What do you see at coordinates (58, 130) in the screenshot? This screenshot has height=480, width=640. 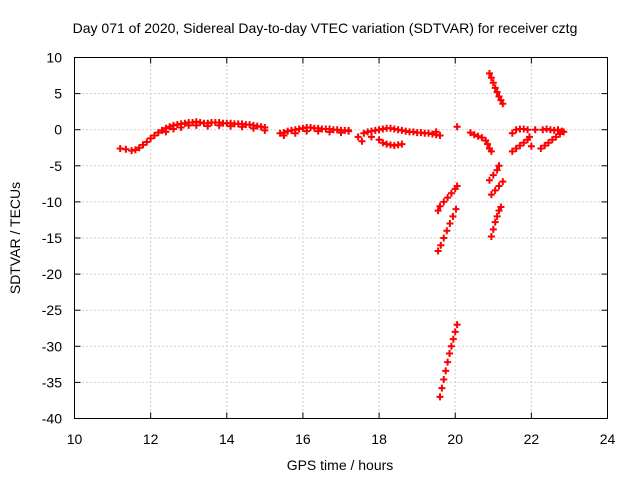 I see `y-tick-label: 0` at bounding box center [58, 130].